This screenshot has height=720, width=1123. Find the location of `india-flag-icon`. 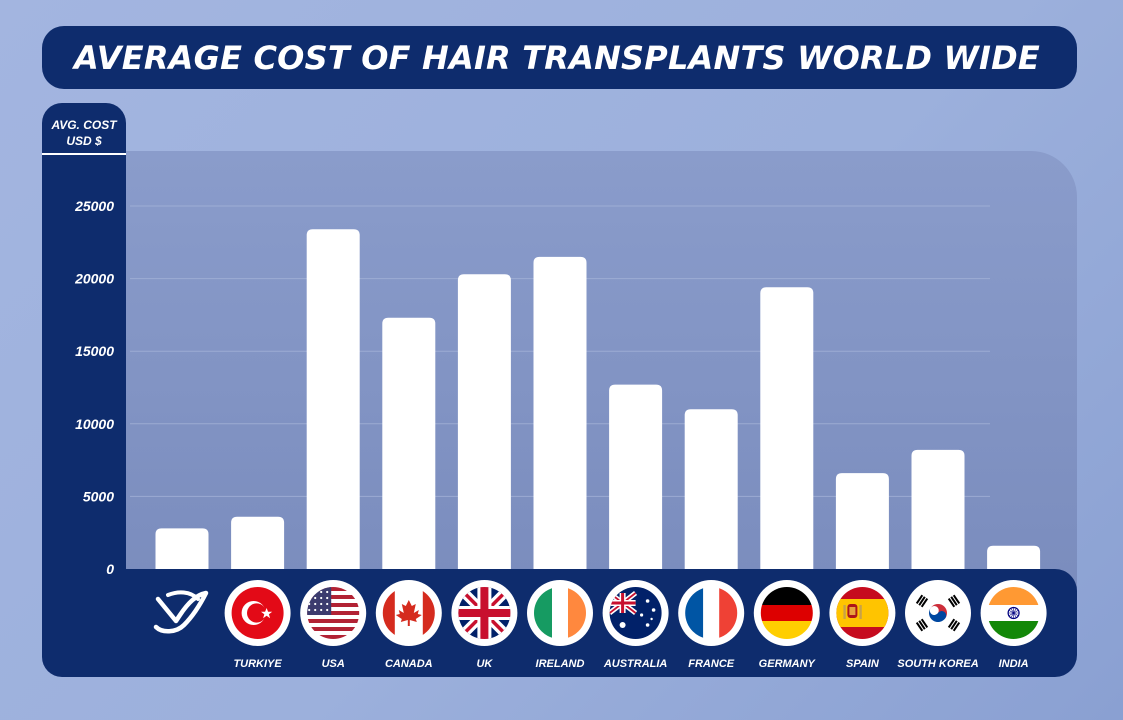

india-flag-icon is located at coordinates (1013, 613).